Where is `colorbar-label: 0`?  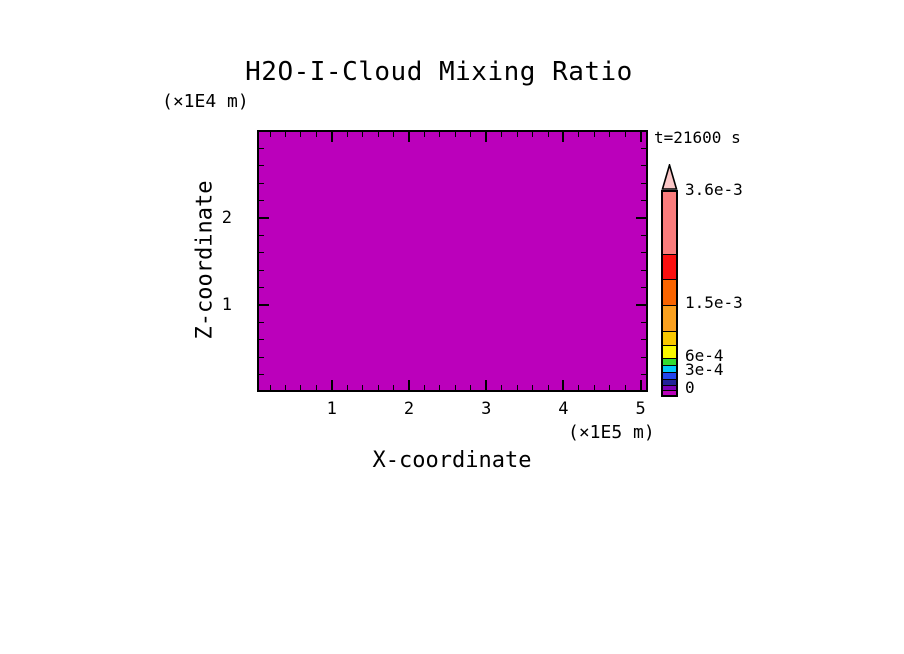 colorbar-label: 0 is located at coordinates (690, 387).